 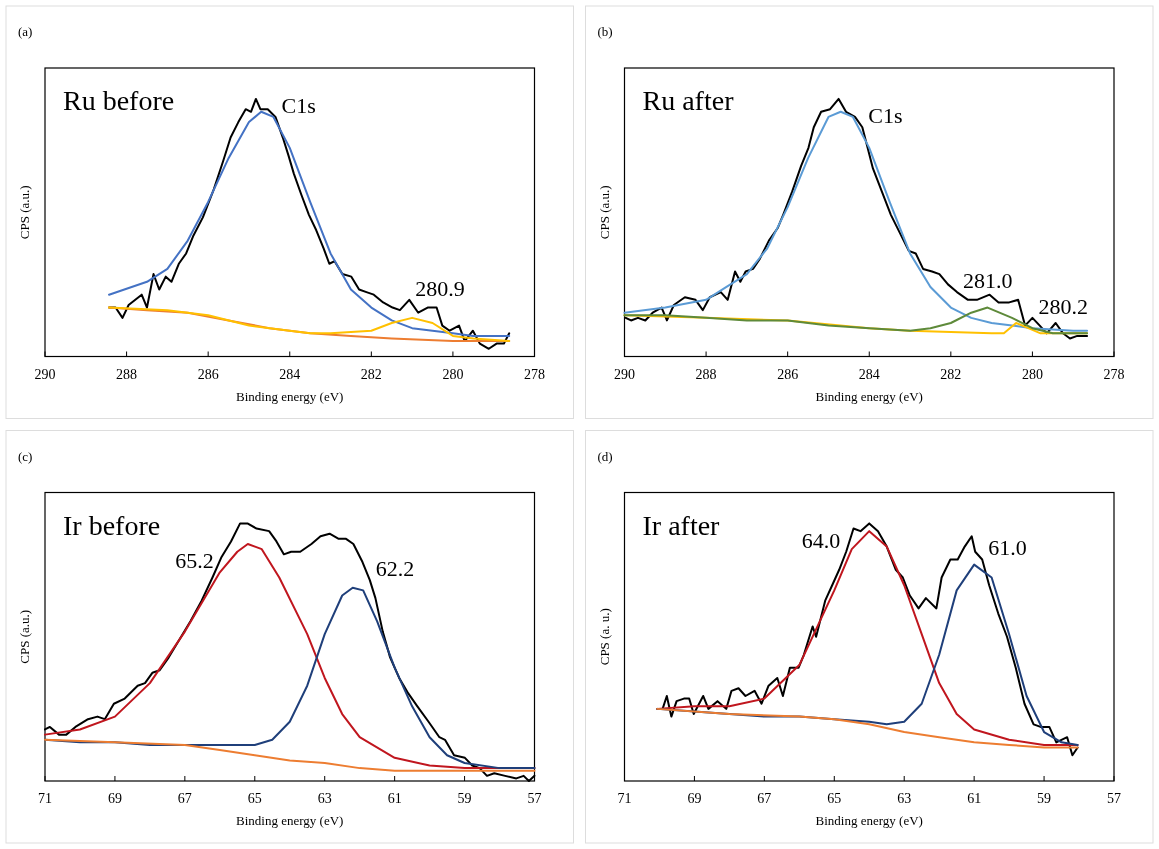 I want to click on annotation: 280.9, so click(x=440, y=288).